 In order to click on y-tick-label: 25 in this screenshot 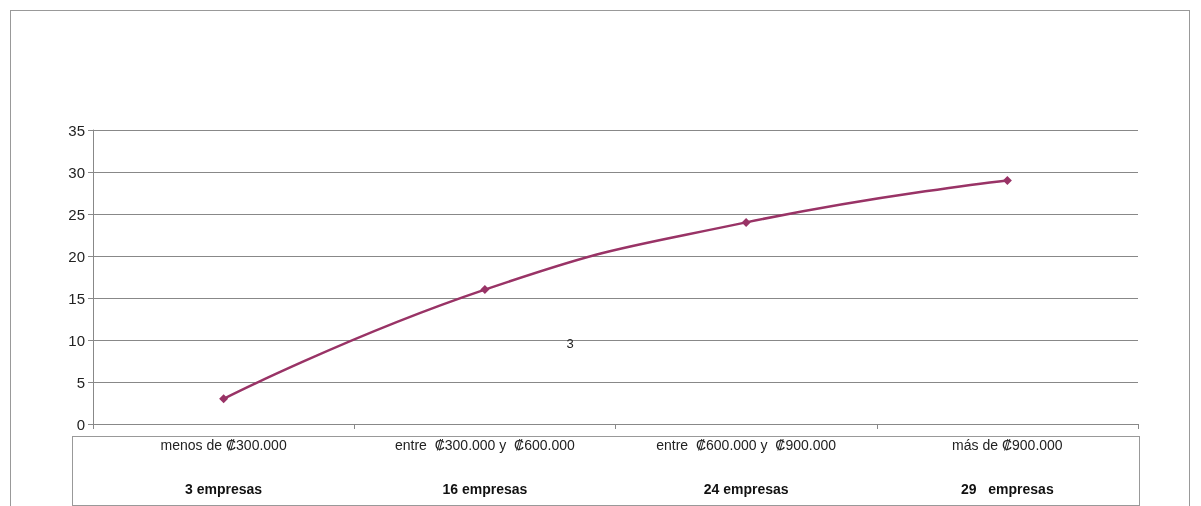, I will do `click(76, 214)`.